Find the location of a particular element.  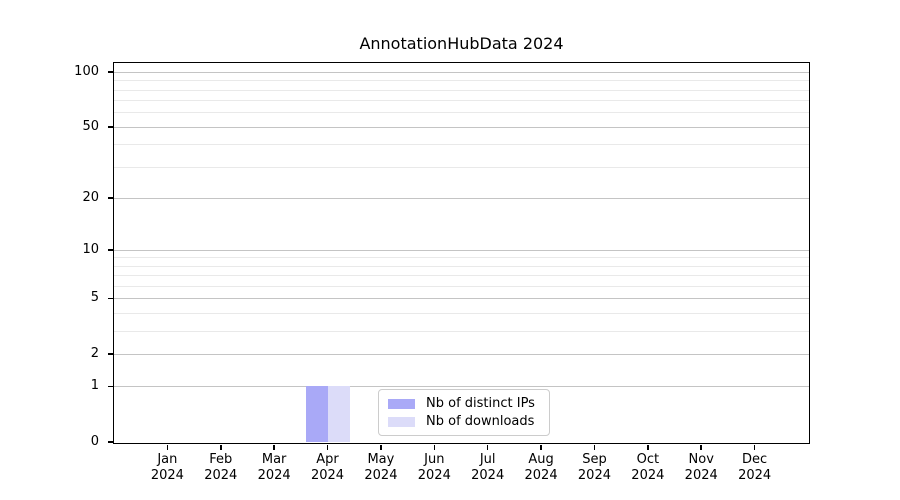

x-tick-label: Jun 2024 is located at coordinates (434, 467).